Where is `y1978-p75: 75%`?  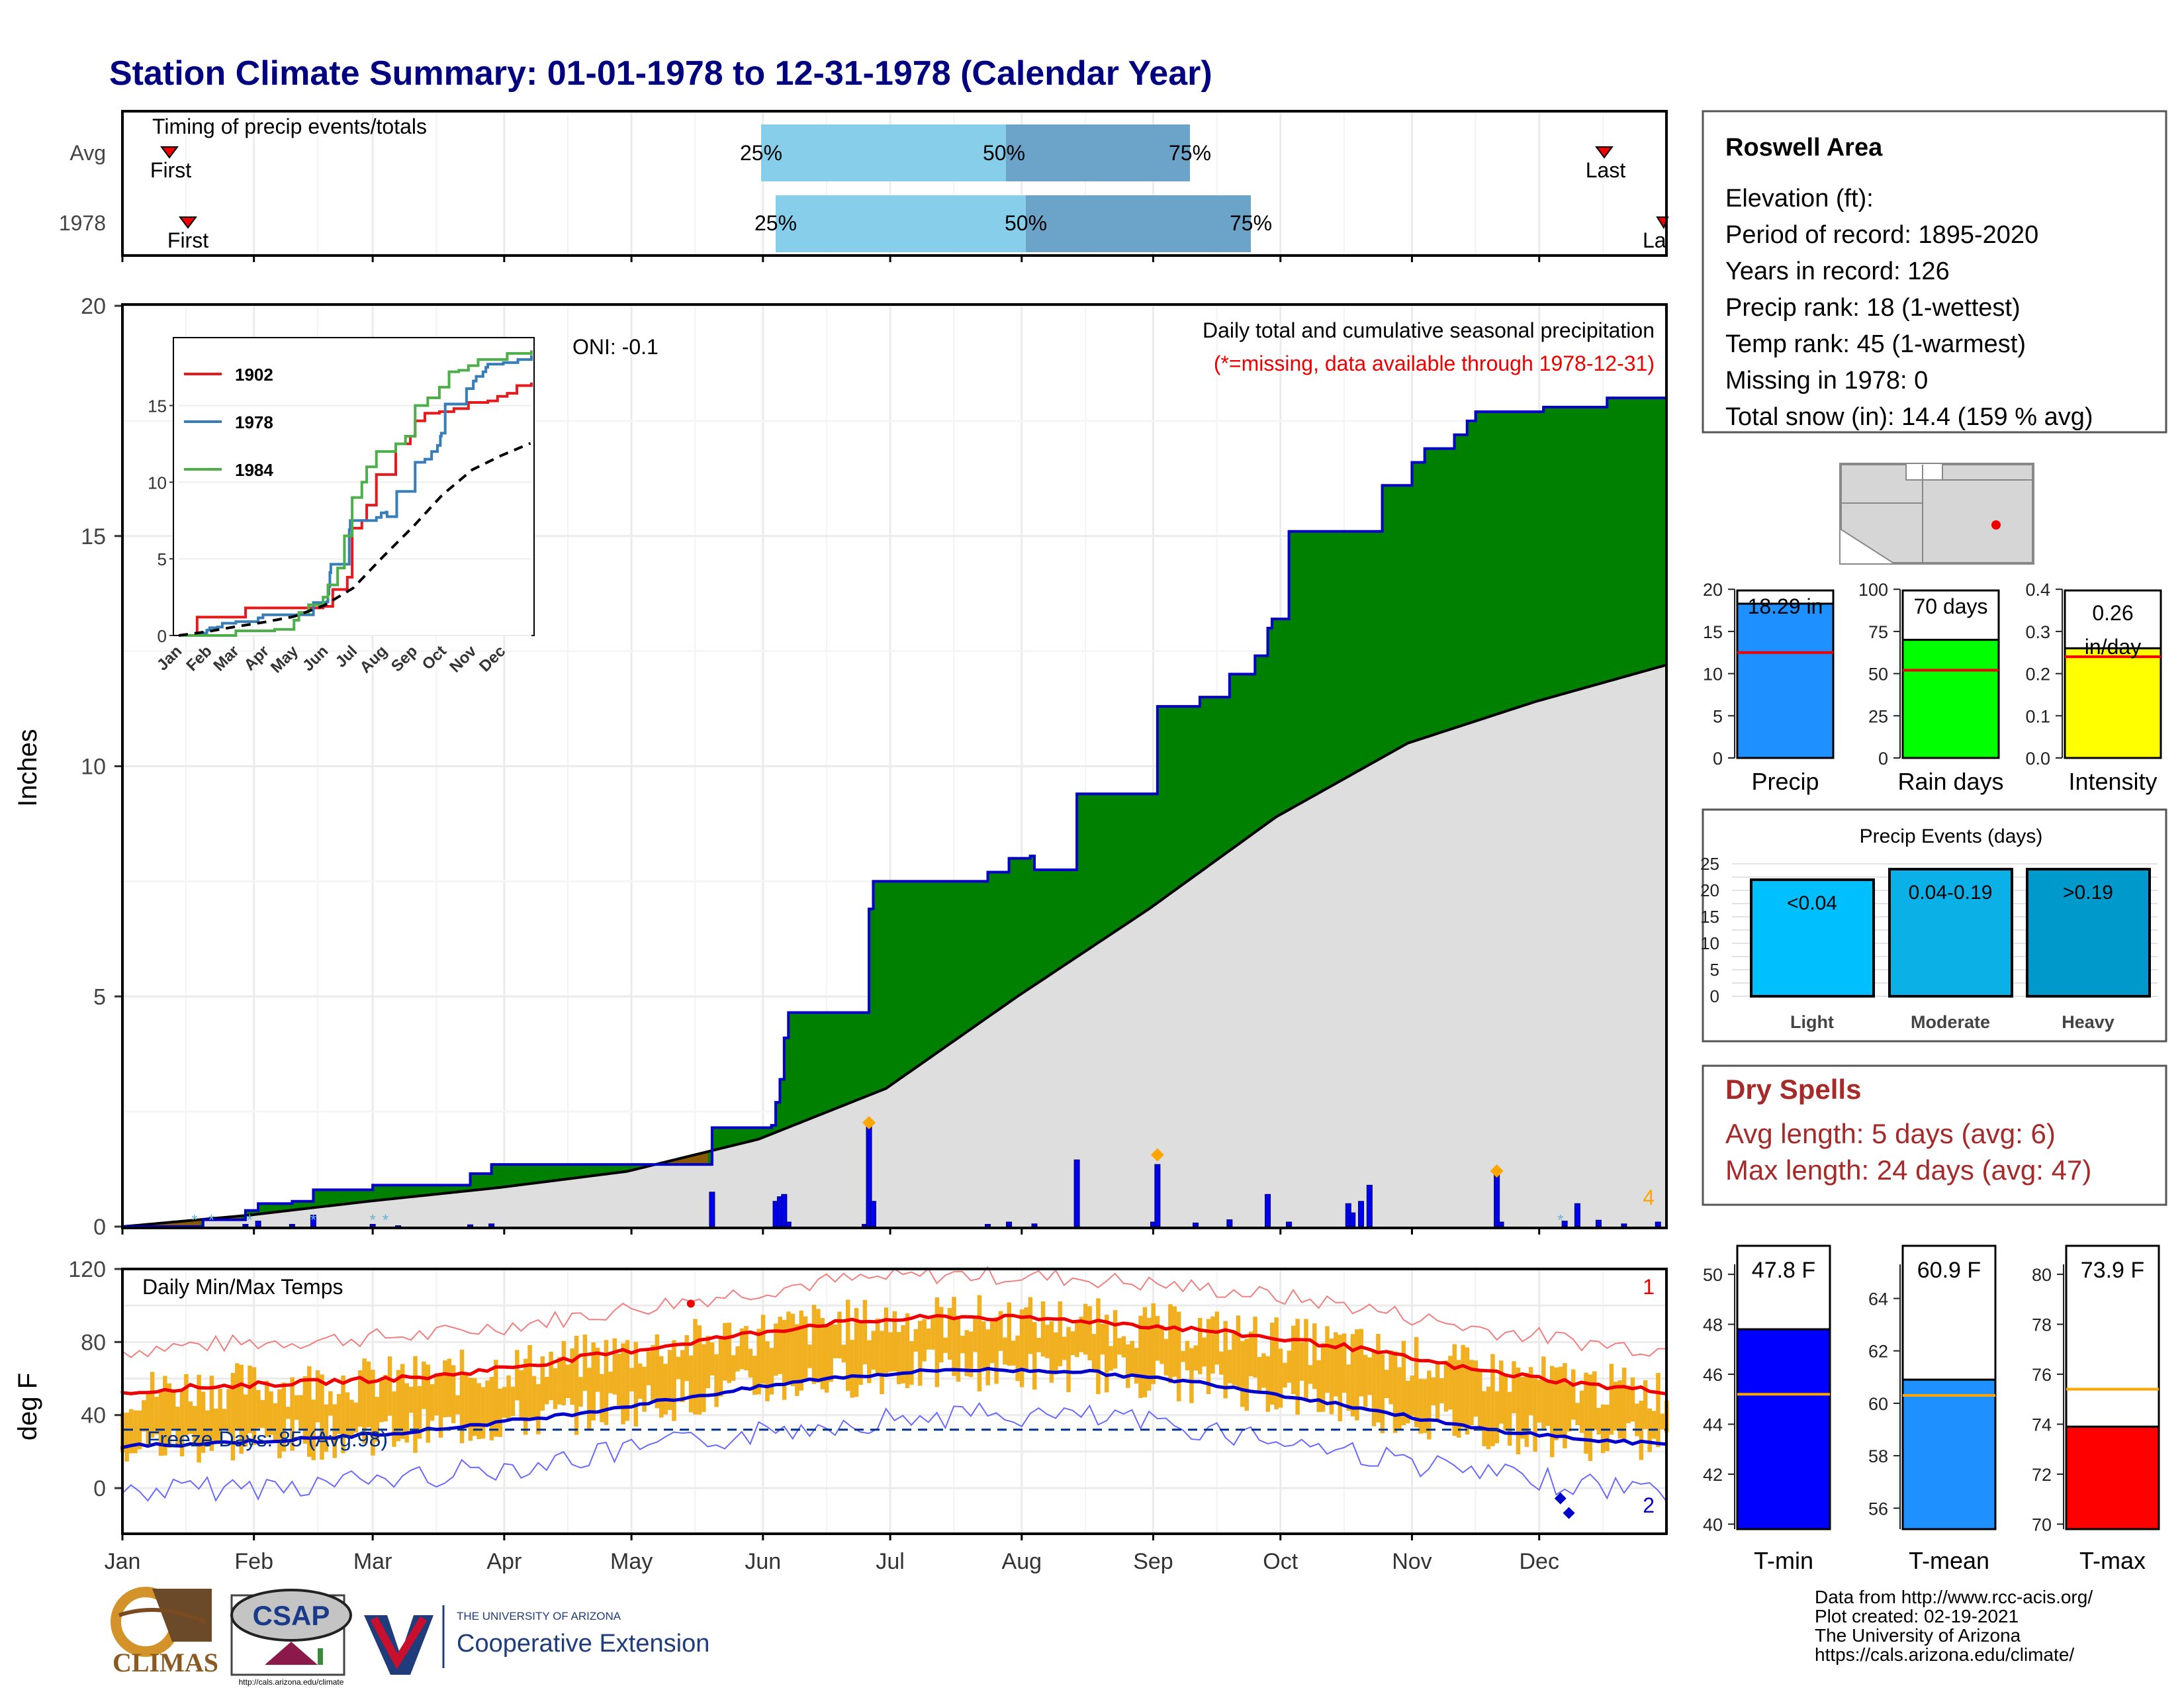 y1978-p75: 75% is located at coordinates (1251, 223).